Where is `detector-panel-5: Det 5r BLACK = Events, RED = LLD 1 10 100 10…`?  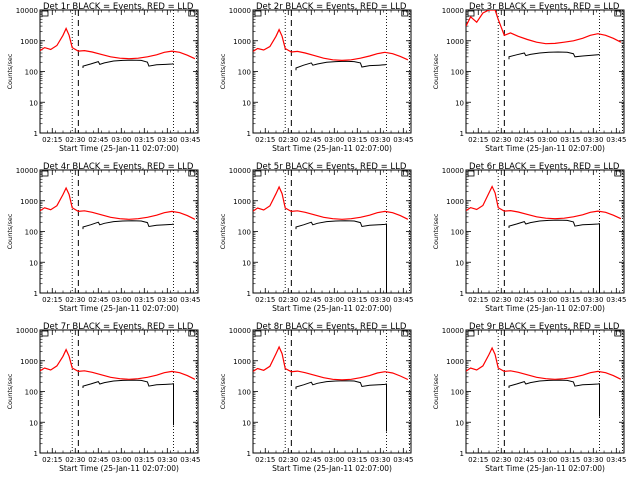
detector-panel-5: Det 5r BLACK = Events, RED = LLD 1 10 100 10… is located at coordinates (316, 237).